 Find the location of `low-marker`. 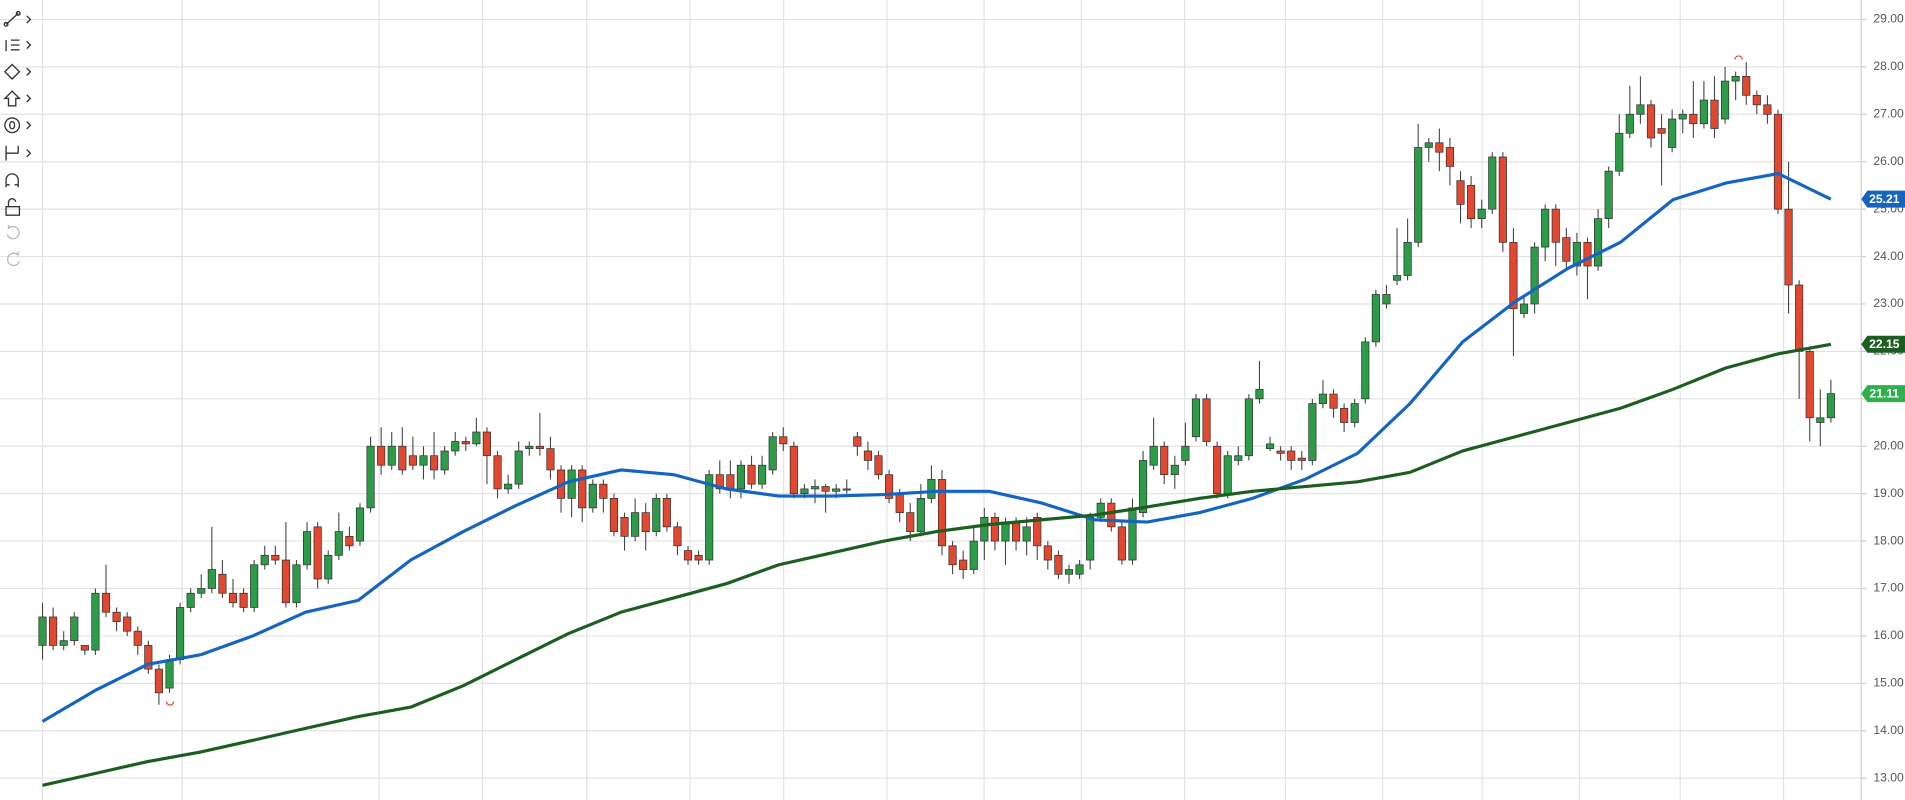

low-marker is located at coordinates (170, 703).